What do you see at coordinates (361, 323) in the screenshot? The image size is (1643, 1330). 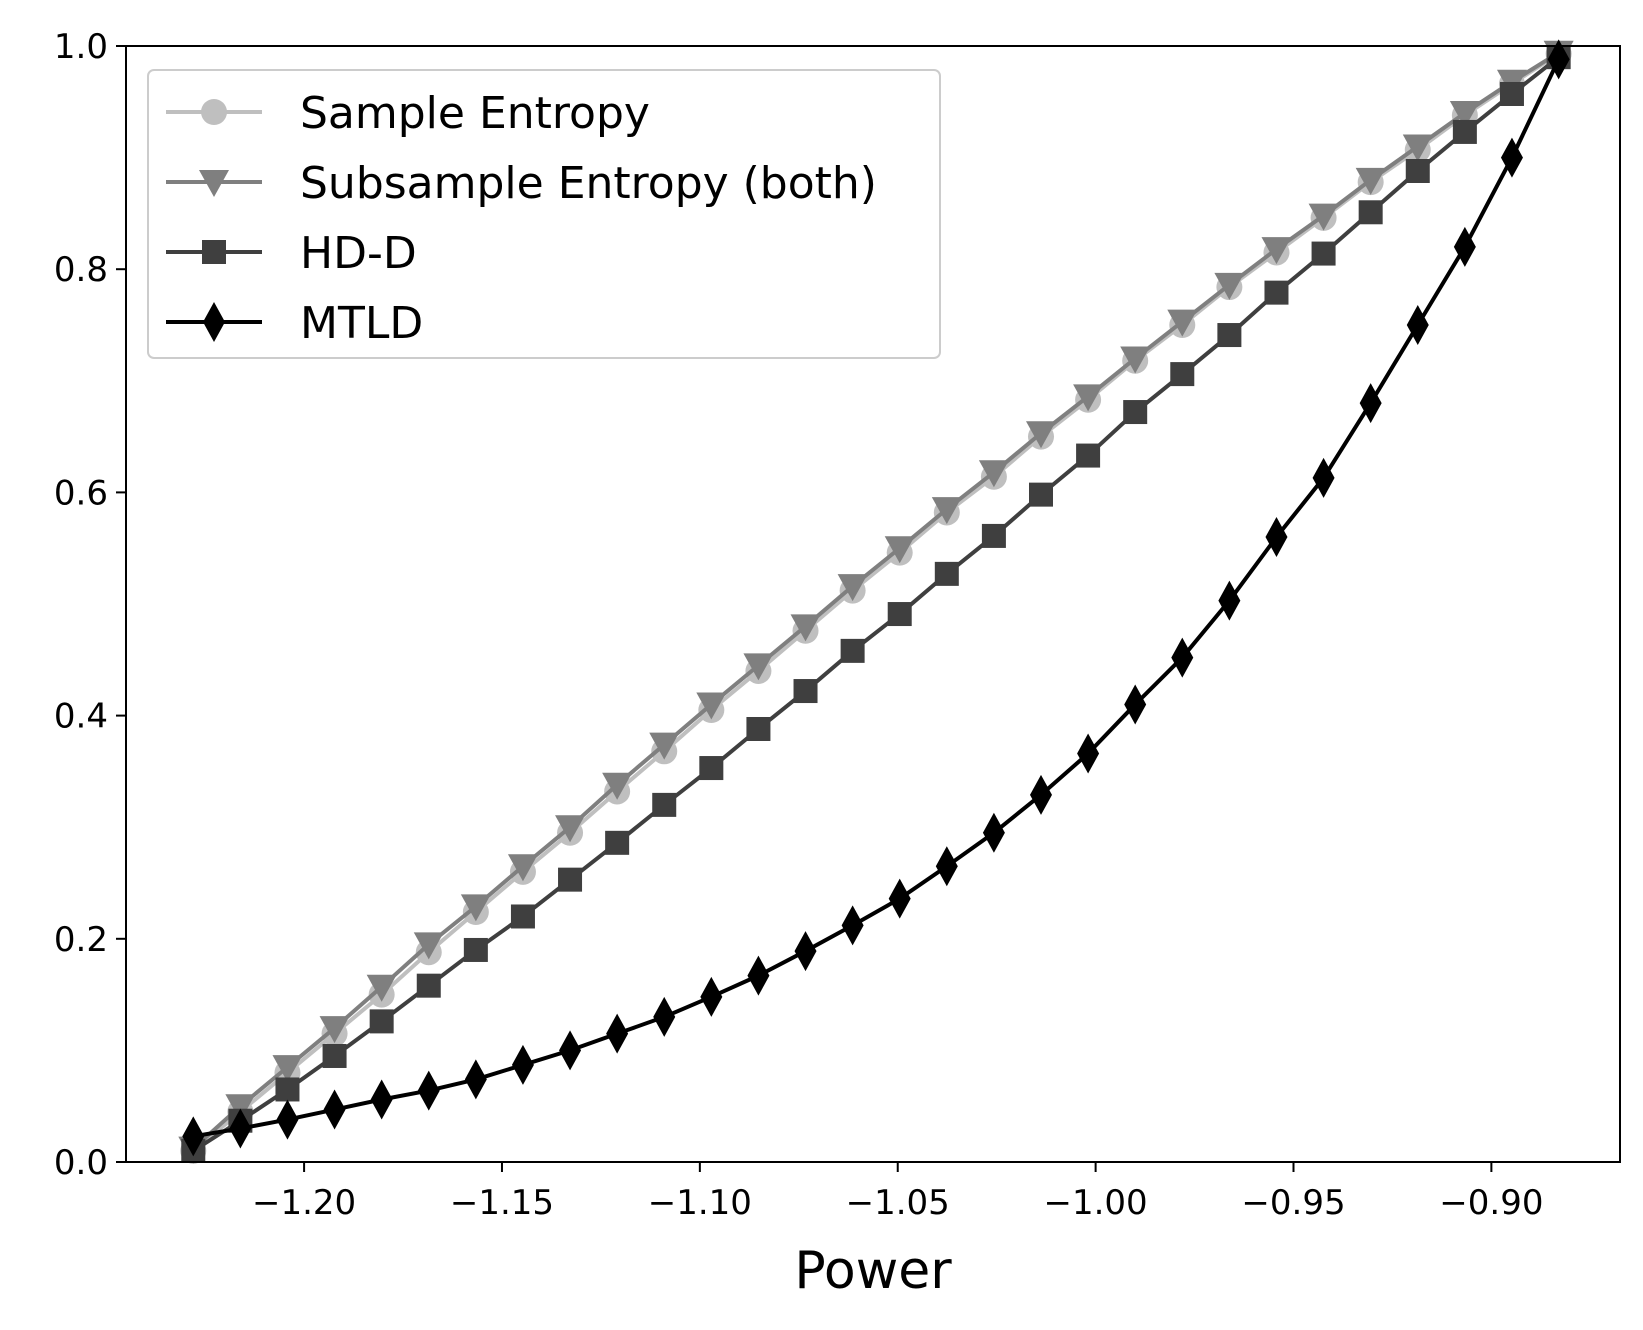 I see `legend-label: MTLD` at bounding box center [361, 323].